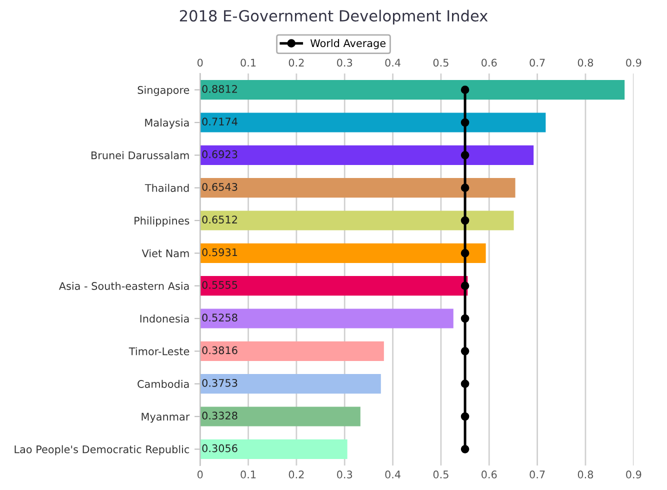 The height and width of the screenshot is (490, 667). What do you see at coordinates (220, 350) in the screenshot?
I see `data-label: 0.3816` at bounding box center [220, 350].